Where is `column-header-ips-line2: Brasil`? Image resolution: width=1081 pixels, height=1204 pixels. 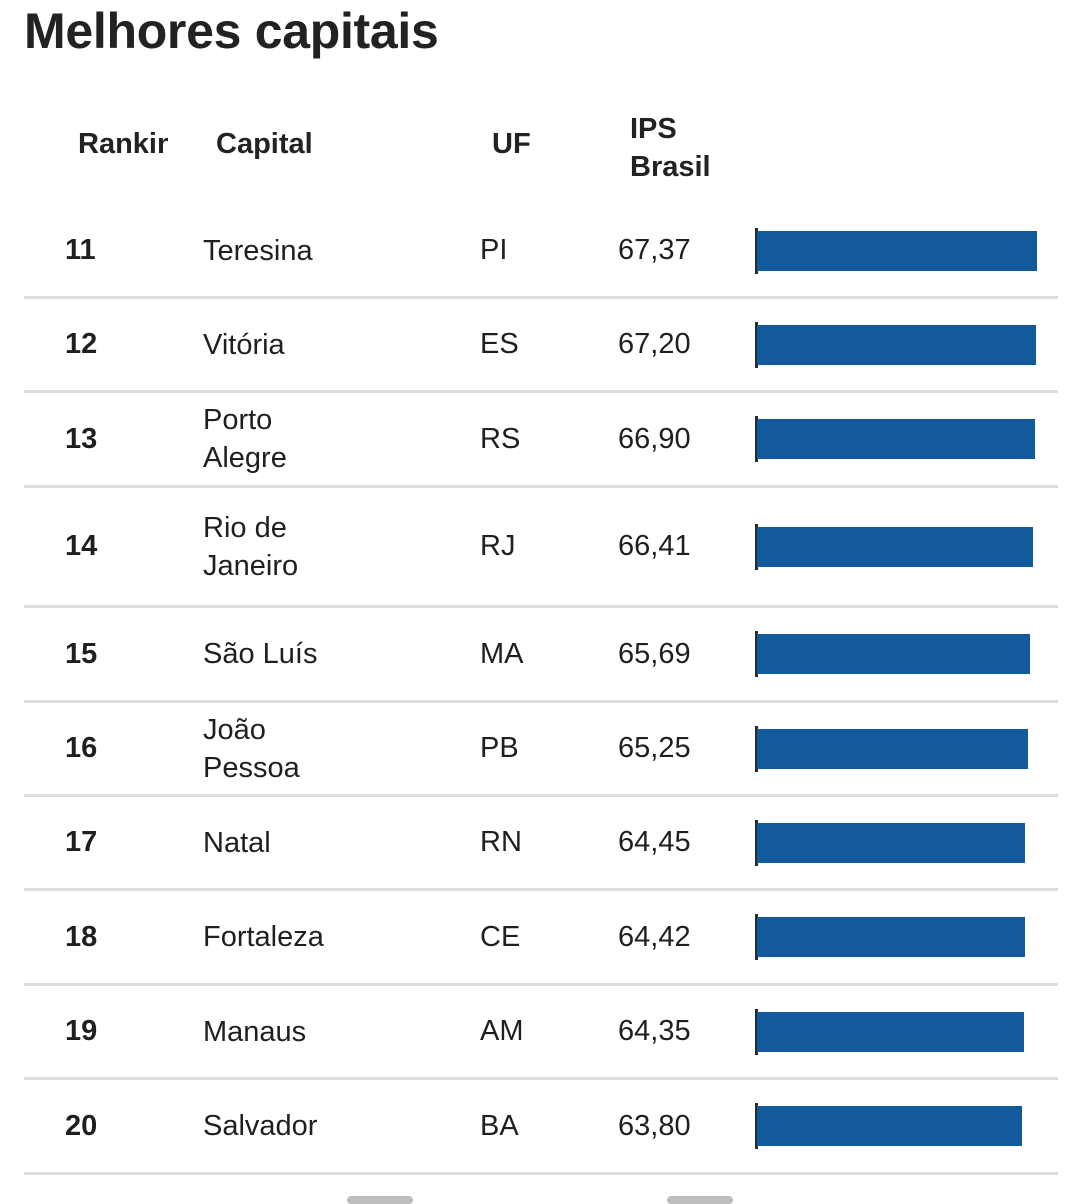
column-header-ips-line2: Brasil is located at coordinates (670, 167).